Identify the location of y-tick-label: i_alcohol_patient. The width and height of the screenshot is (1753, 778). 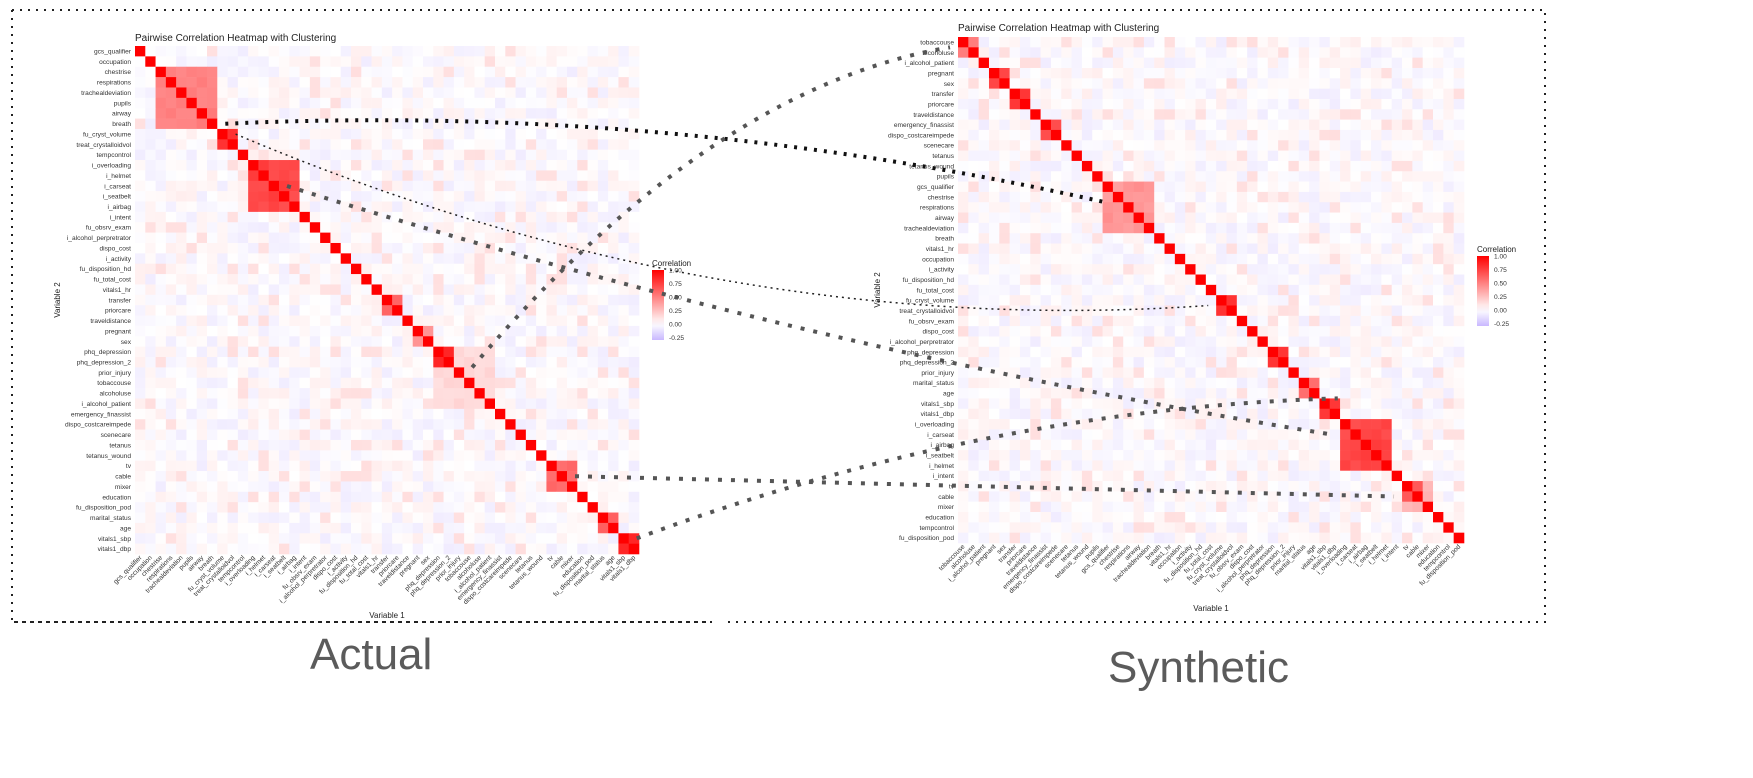
(107, 404).